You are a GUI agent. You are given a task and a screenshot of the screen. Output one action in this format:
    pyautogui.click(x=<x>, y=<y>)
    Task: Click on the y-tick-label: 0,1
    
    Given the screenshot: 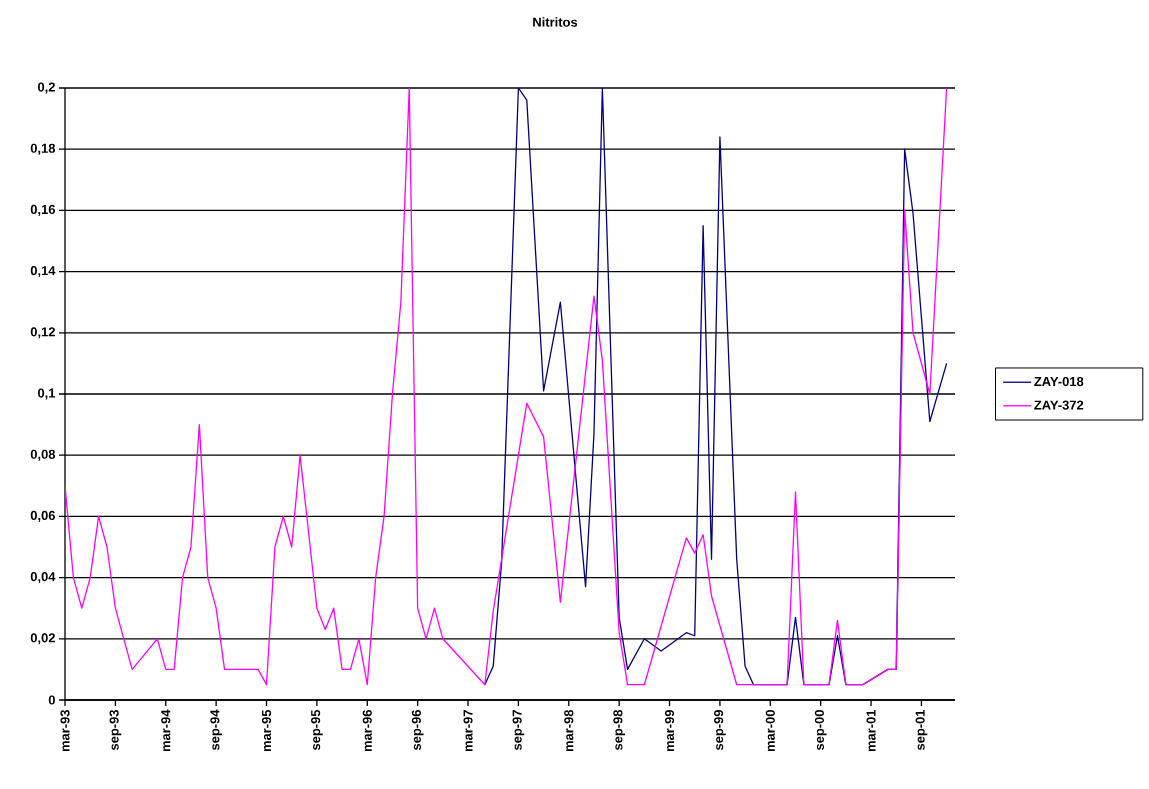 What is the action you would take?
    pyautogui.click(x=46, y=394)
    